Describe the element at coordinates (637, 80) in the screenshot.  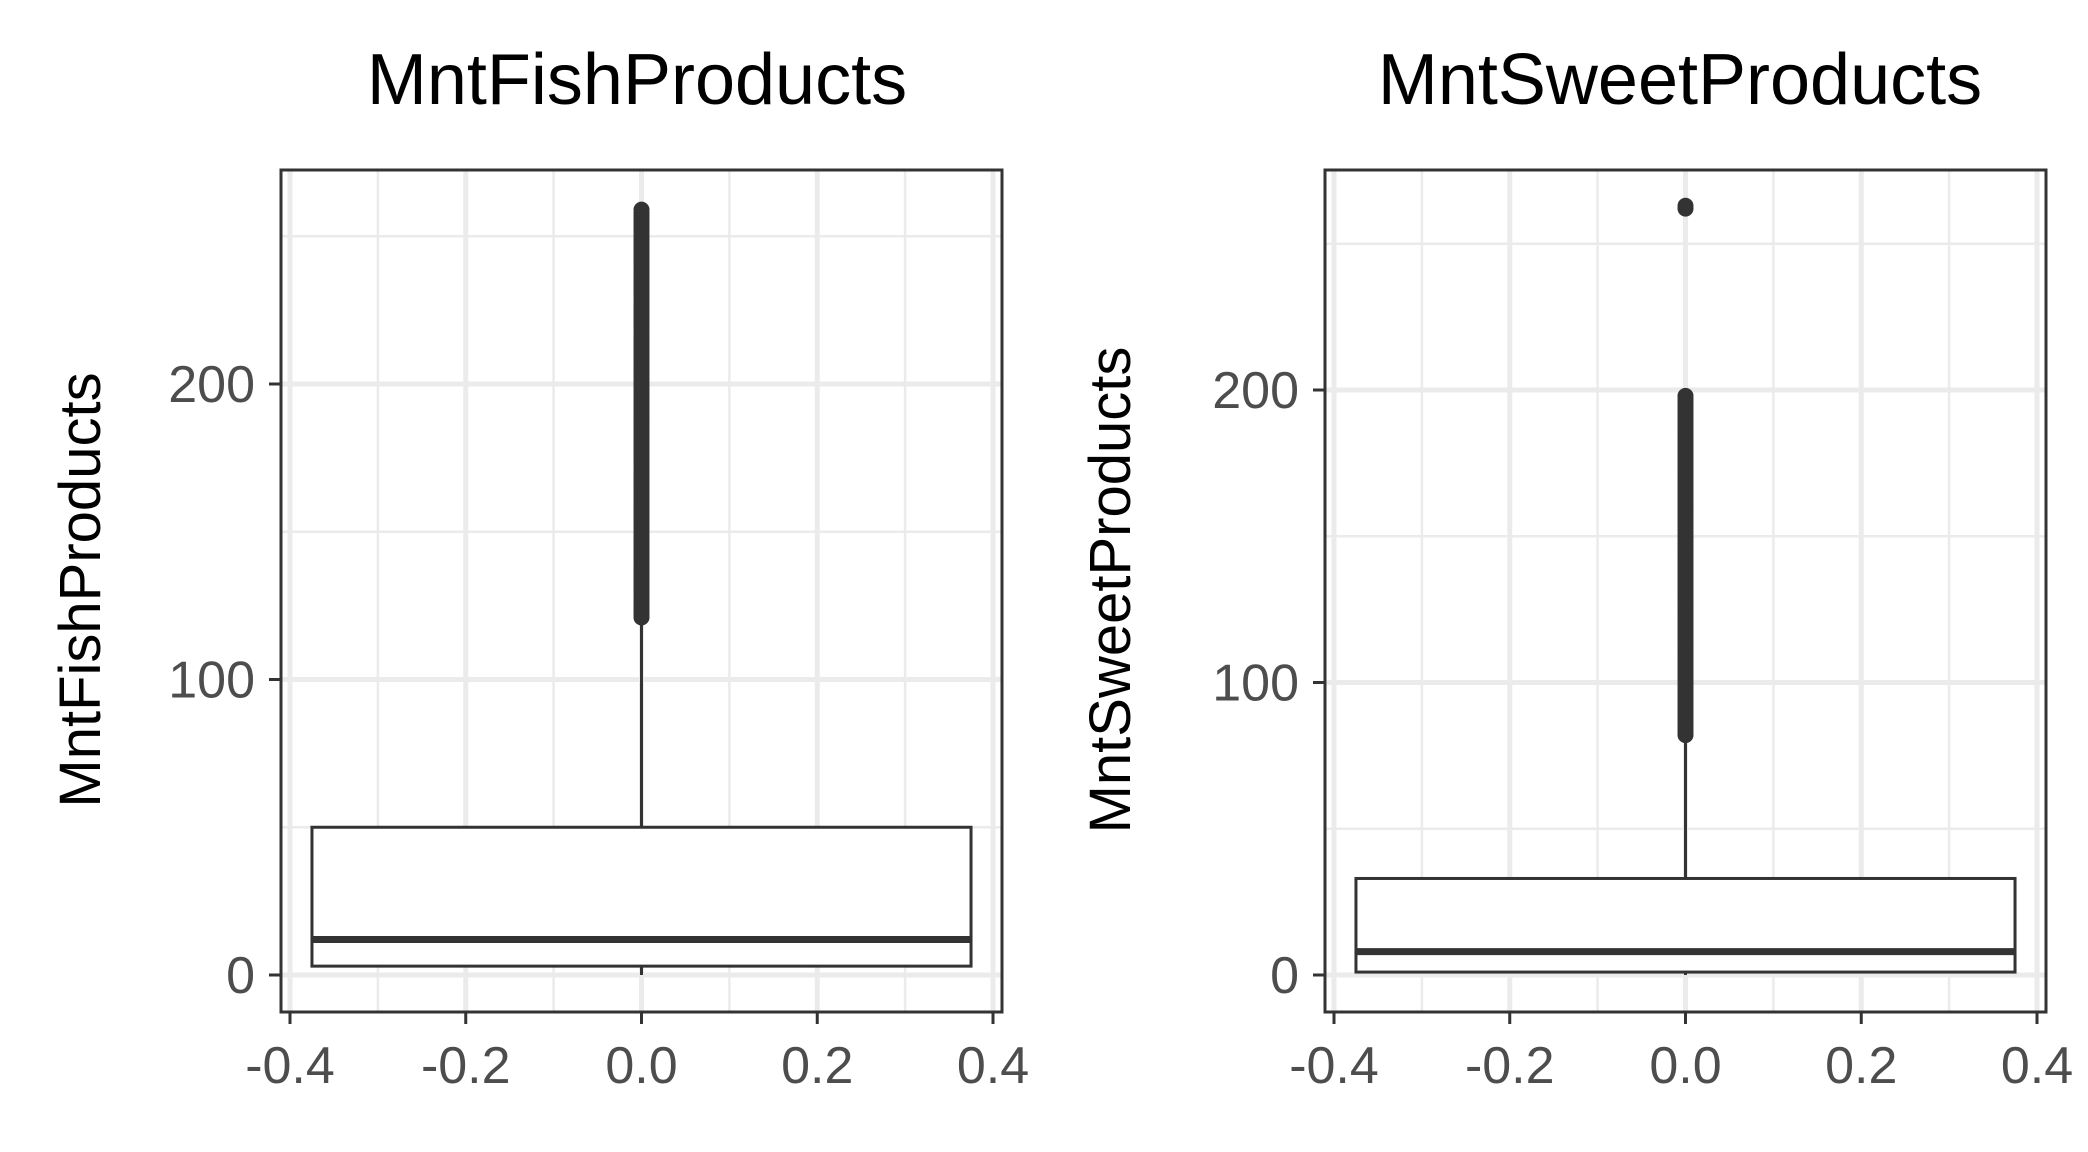
I see `panel-title: MntFishProducts` at that location.